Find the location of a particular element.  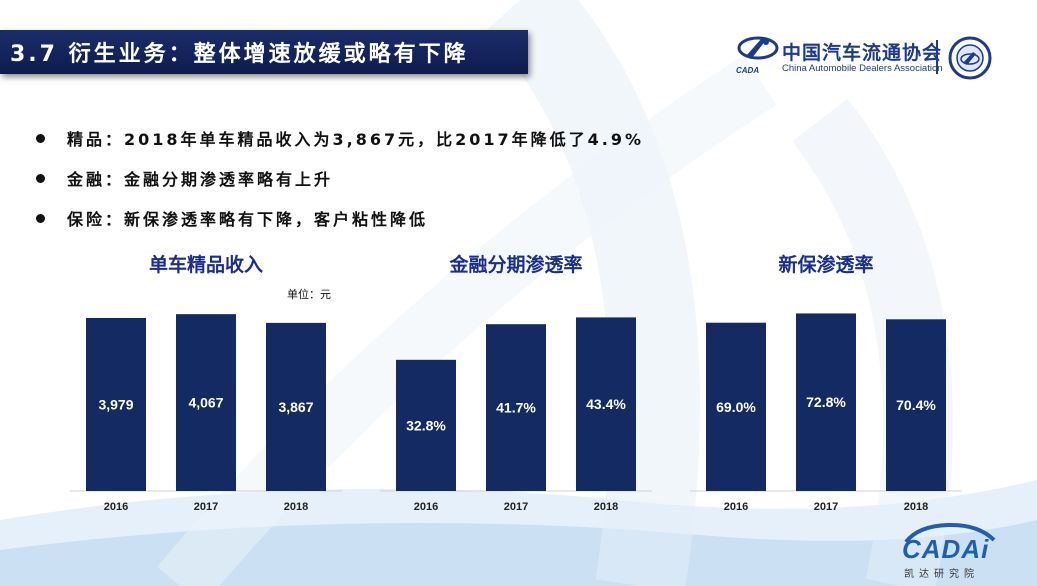

cadai-logo: CADAi 凯达研究院 is located at coordinates (953, 552).